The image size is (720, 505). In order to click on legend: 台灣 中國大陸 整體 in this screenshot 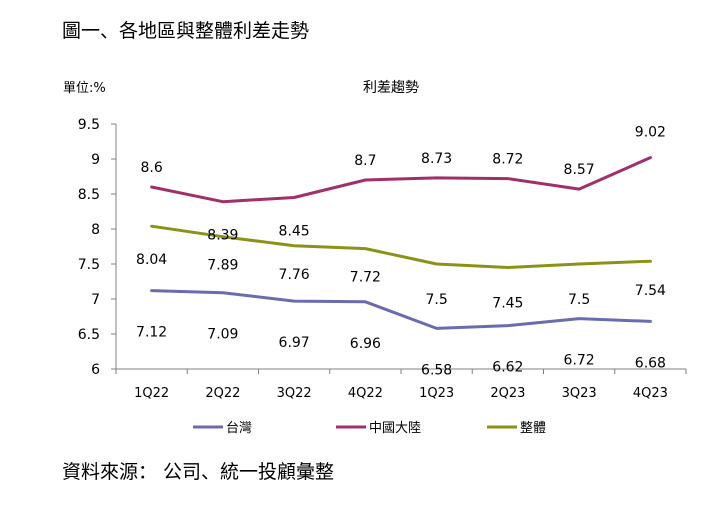, I will do `click(369, 428)`.